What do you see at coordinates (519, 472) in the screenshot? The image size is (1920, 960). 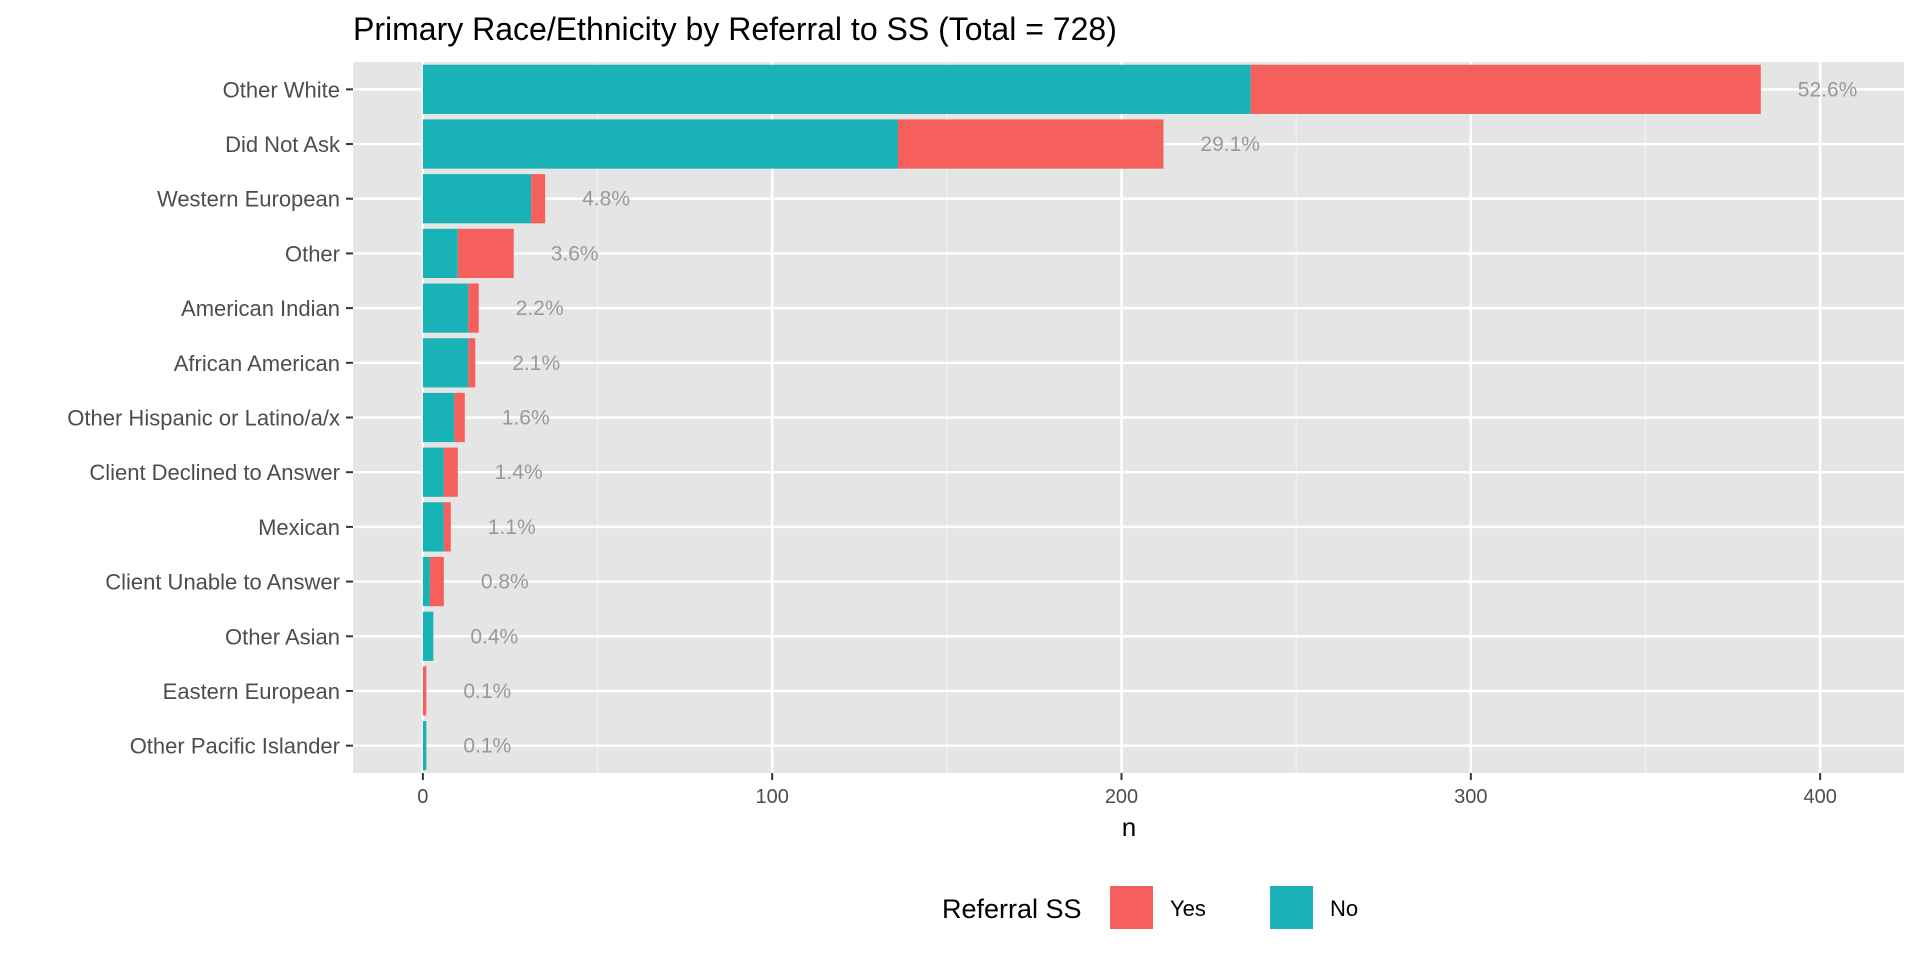 I see `percent-label: 1.4%` at bounding box center [519, 472].